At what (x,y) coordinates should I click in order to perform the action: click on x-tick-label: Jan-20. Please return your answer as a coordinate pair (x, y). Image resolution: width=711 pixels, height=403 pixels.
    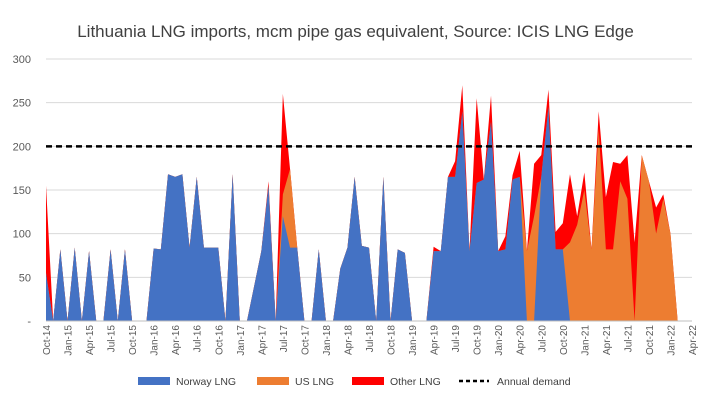
    Looking at the image, I should click on (499, 340).